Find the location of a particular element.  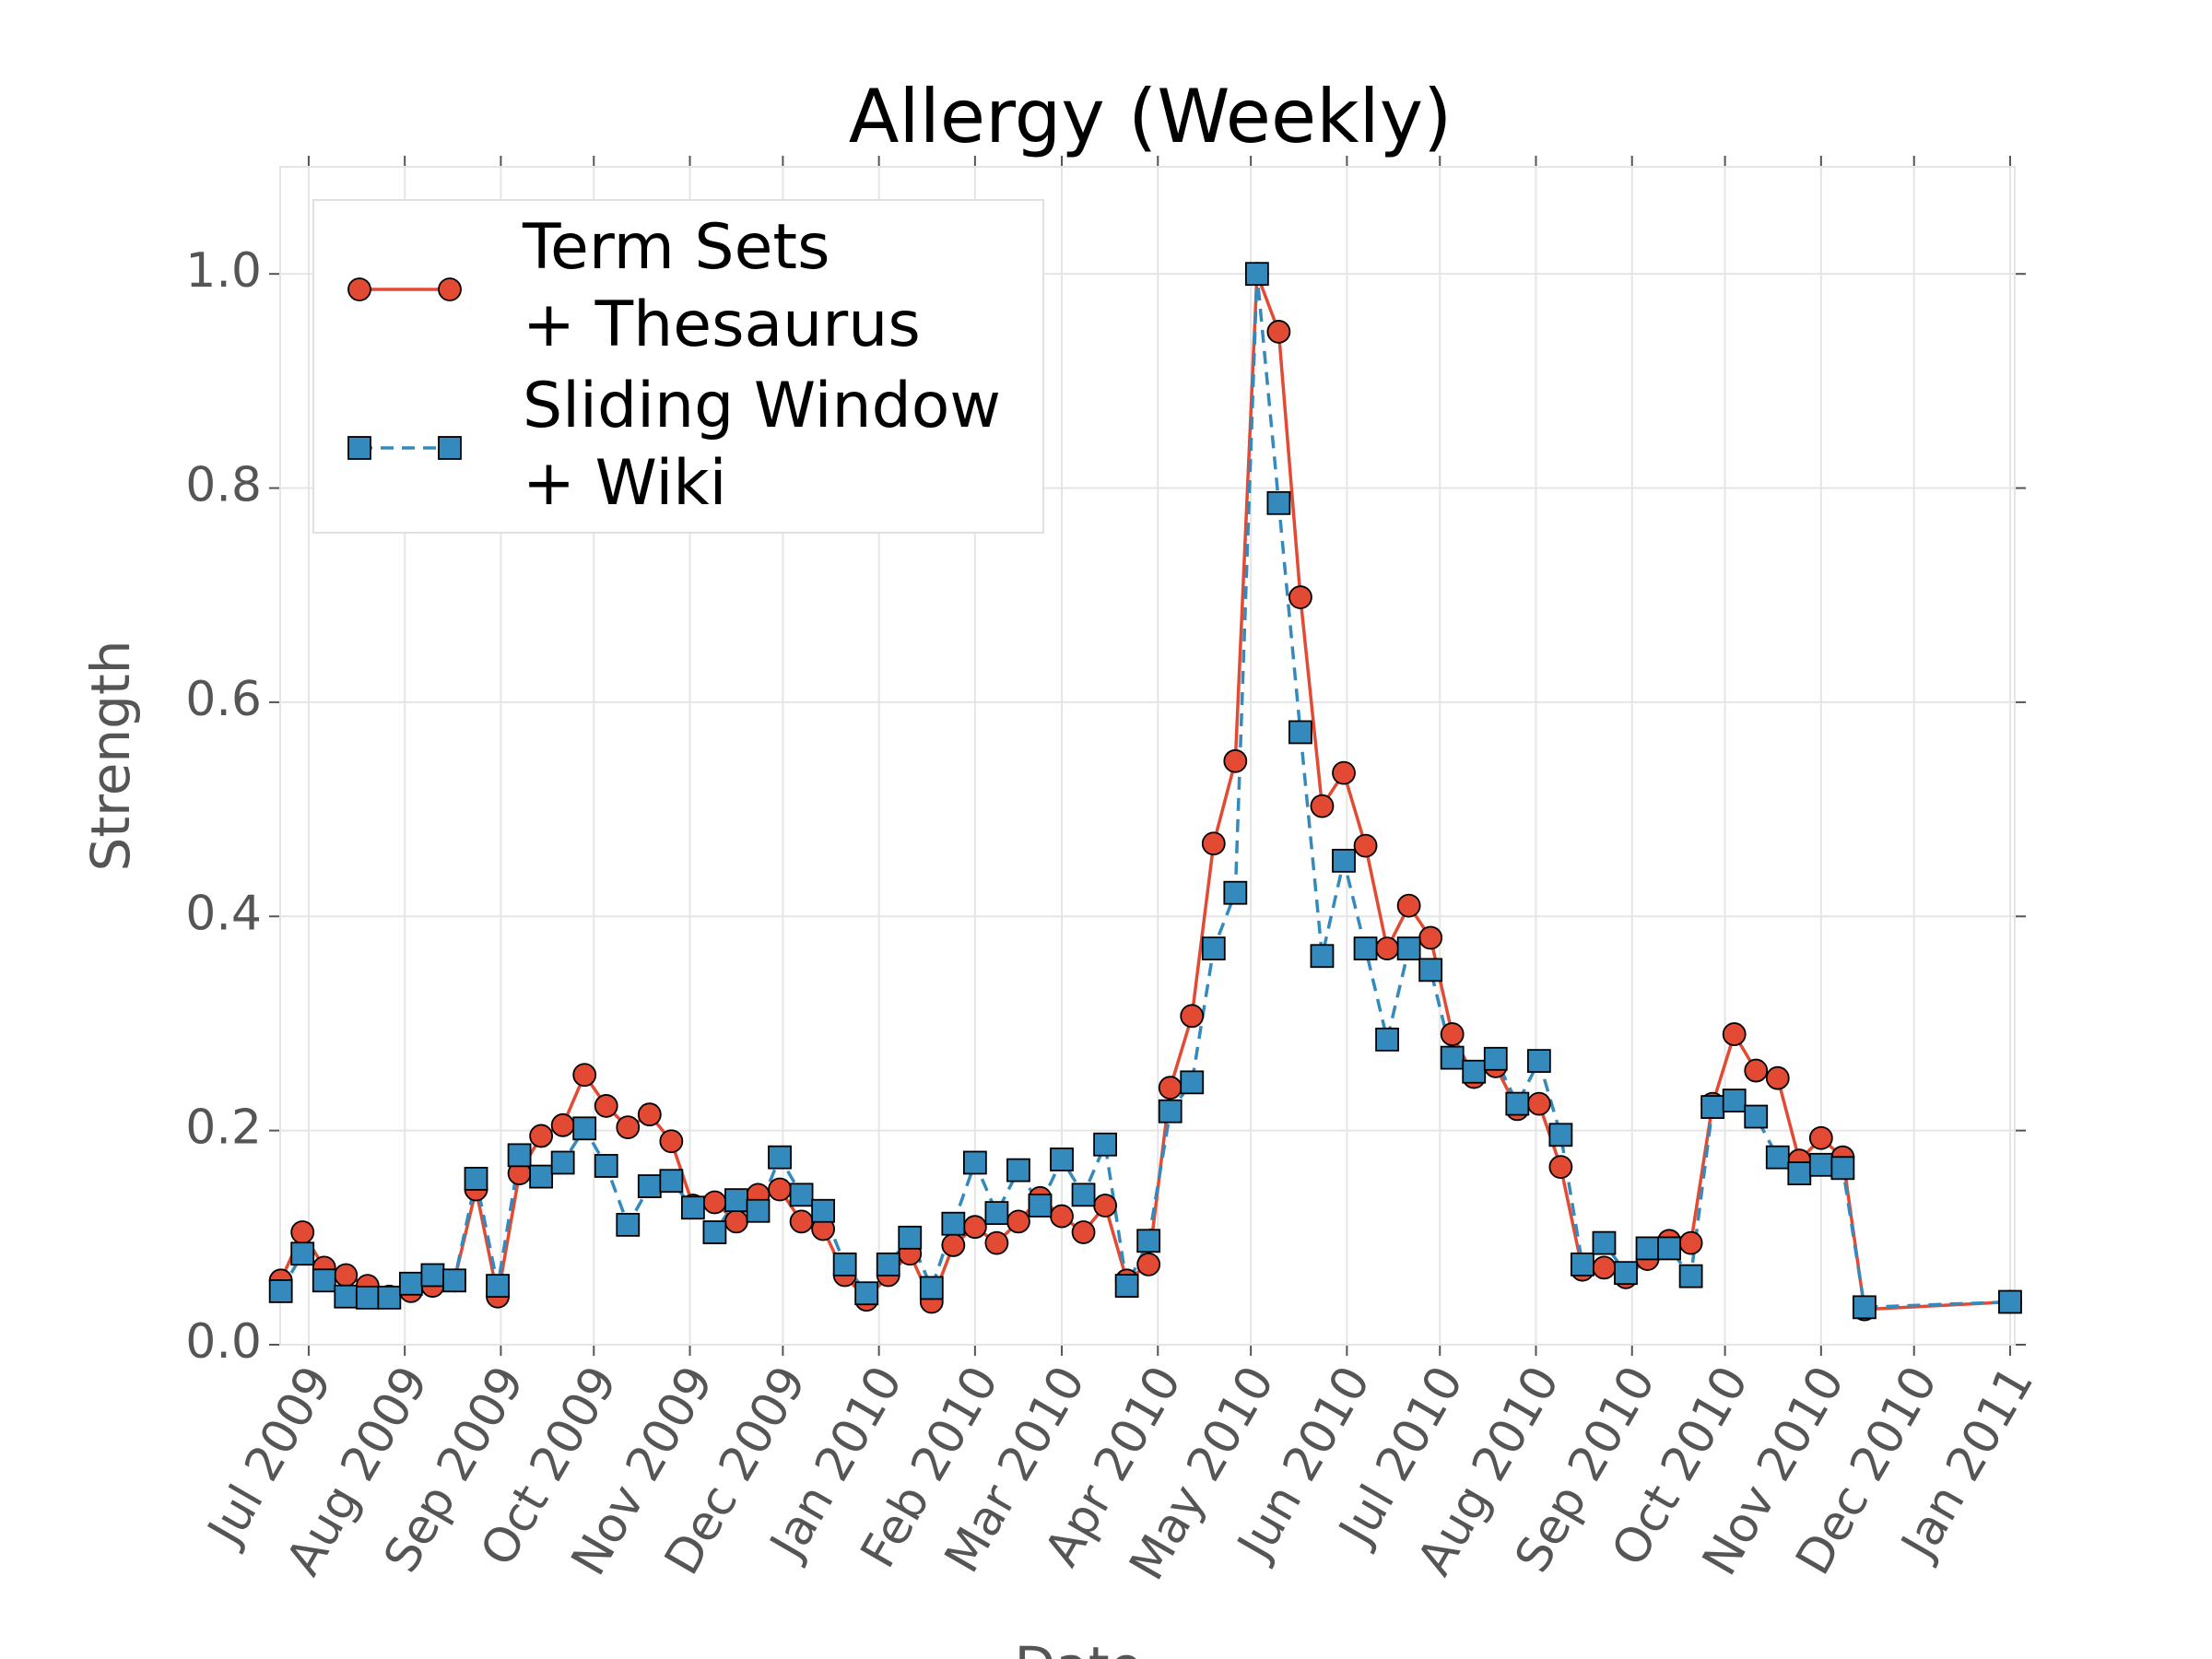

y-tick-label: 0.4 is located at coordinates (223, 913).